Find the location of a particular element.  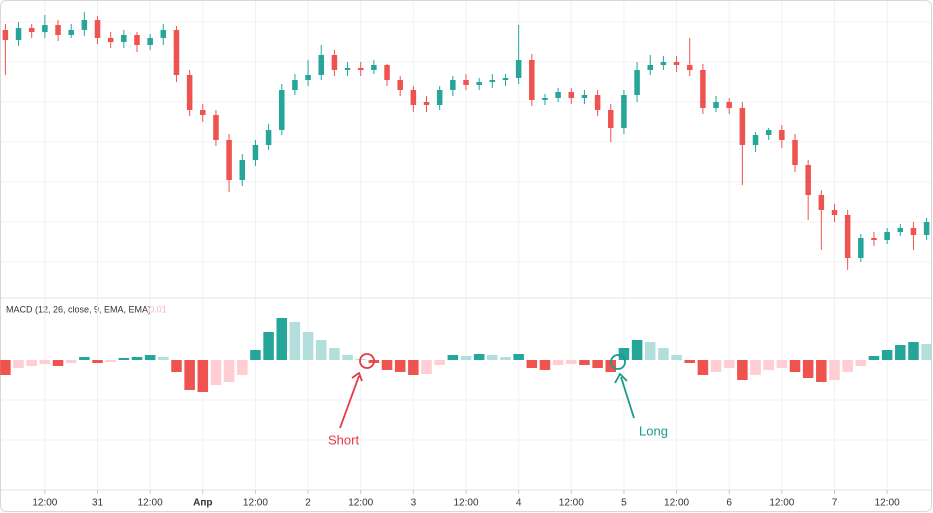

x-tick-label: 2 is located at coordinates (308, 503).